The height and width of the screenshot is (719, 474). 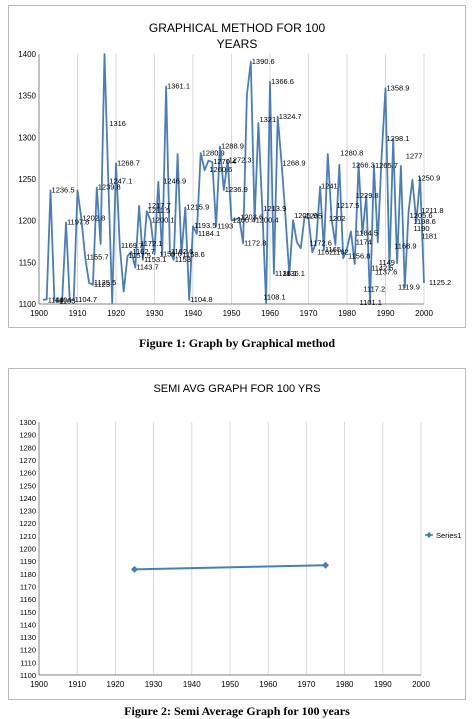 I want to click on y-tick-label: 1150, so click(x=28, y=262).